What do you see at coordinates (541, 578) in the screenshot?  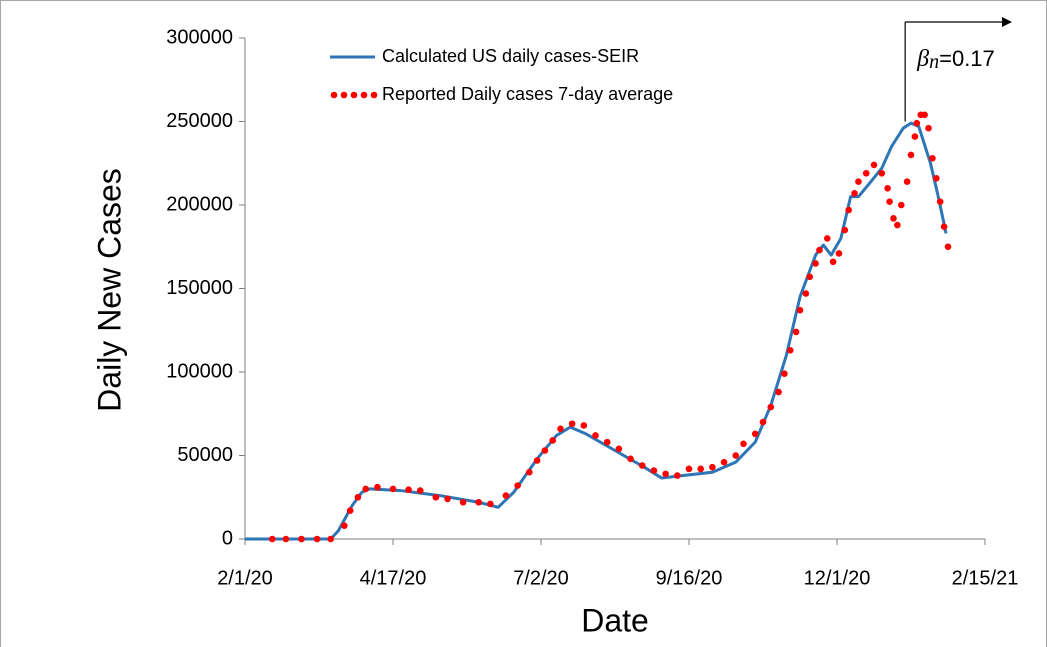 I see `x-tick-label: 7/2/20` at bounding box center [541, 578].